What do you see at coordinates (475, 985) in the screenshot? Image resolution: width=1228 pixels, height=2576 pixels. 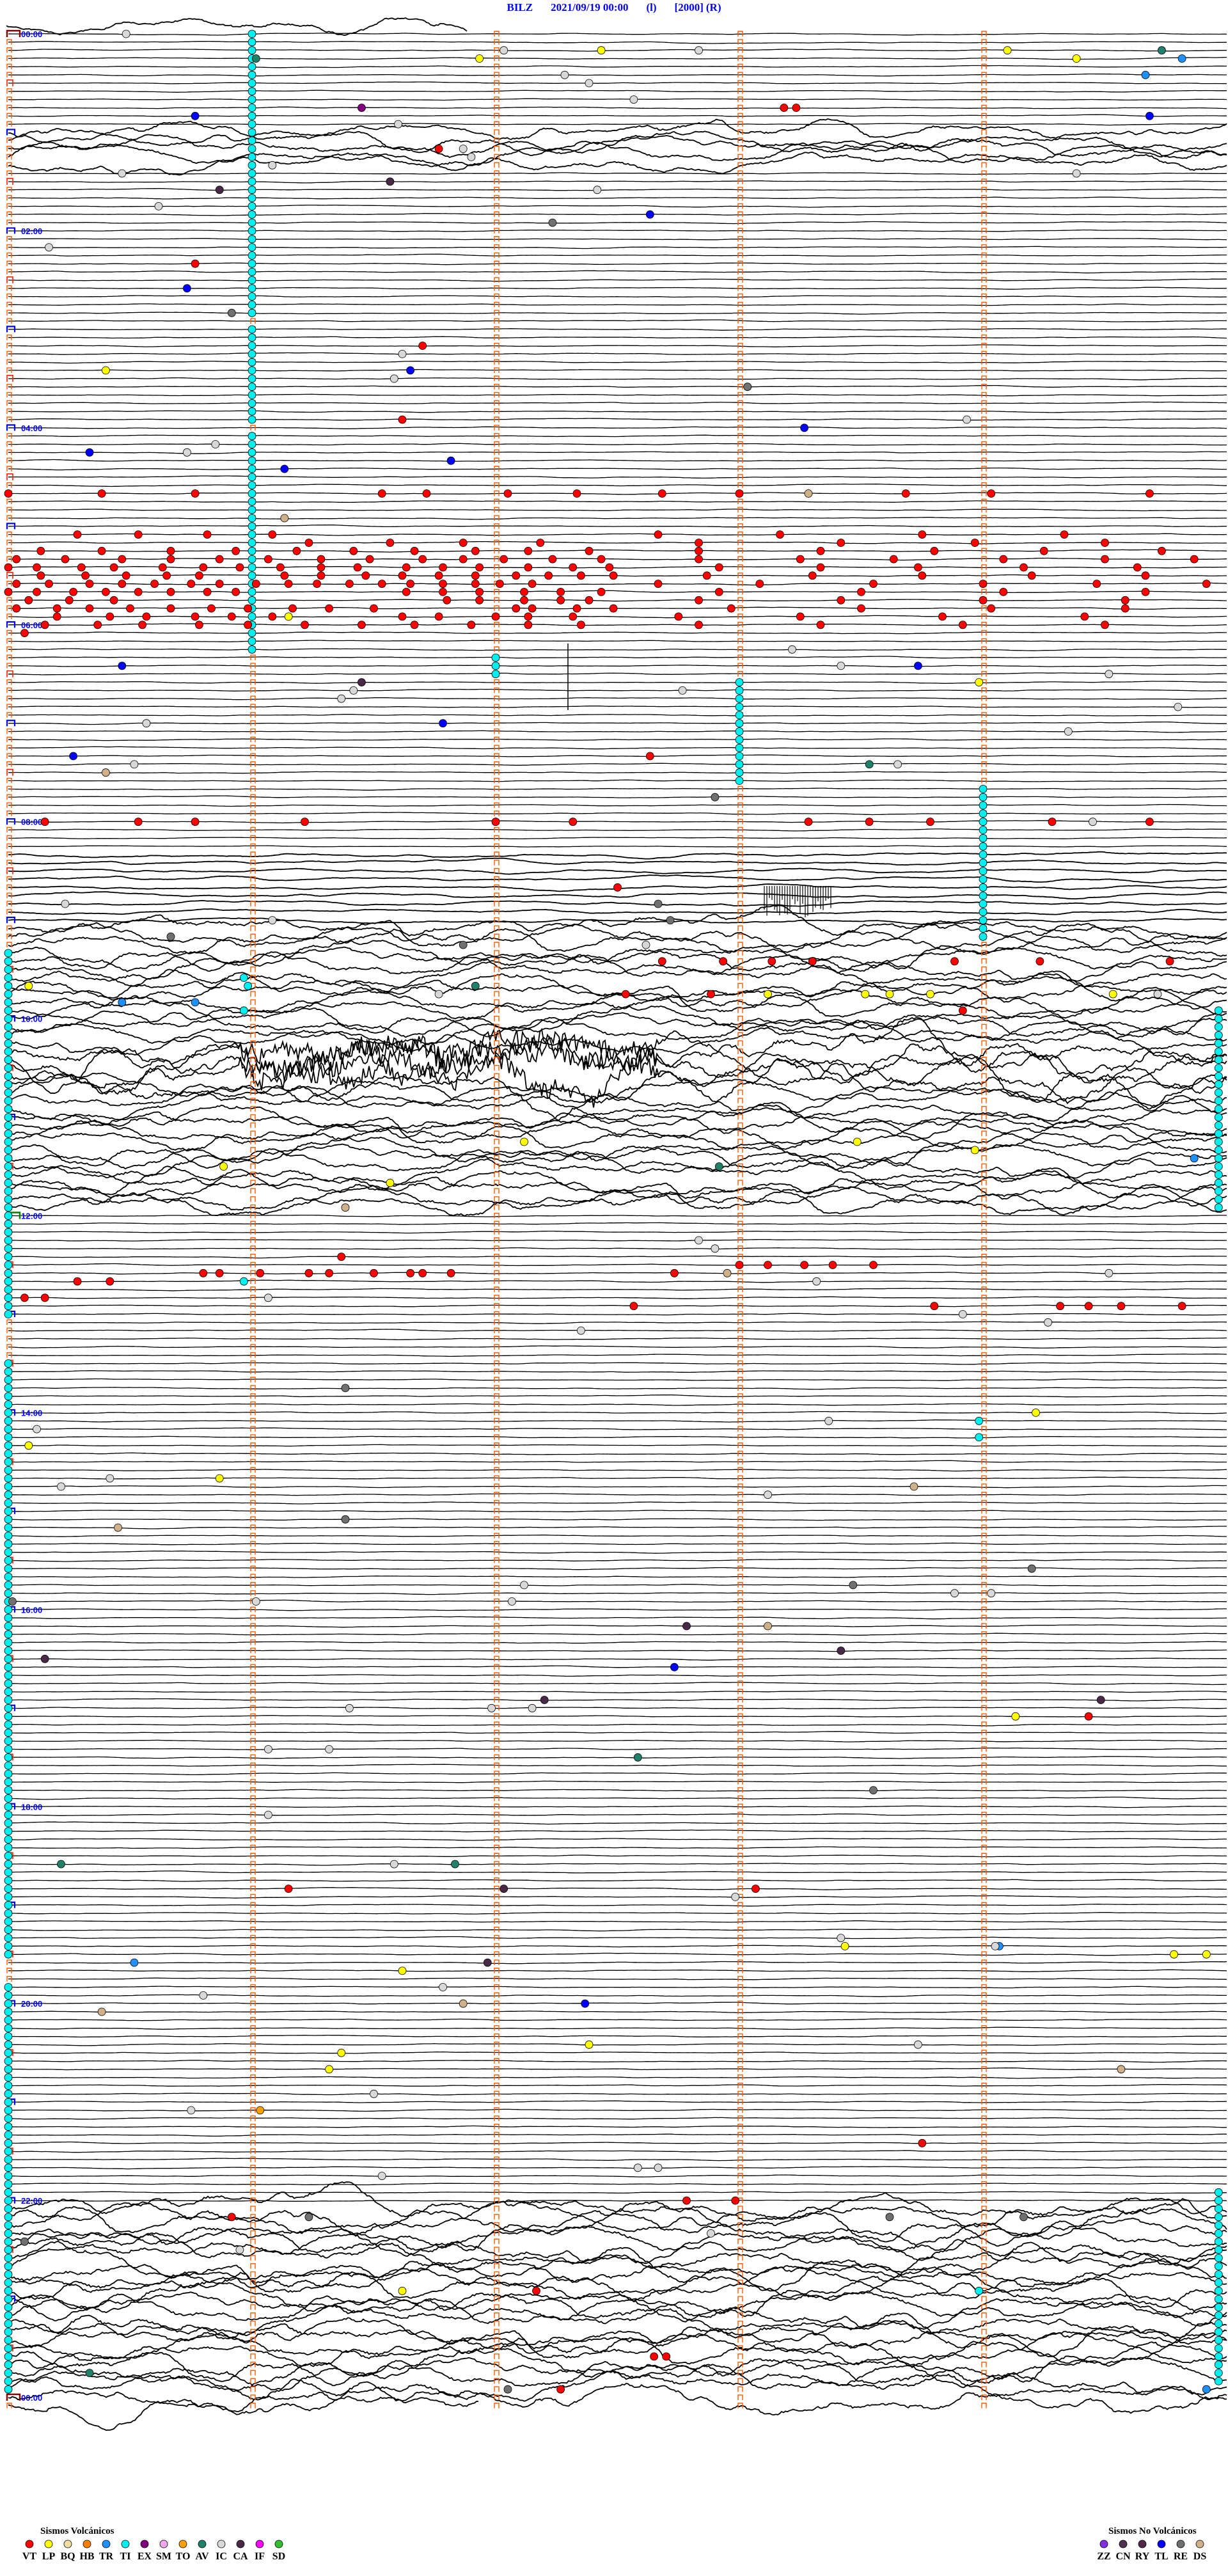 I see `event-av` at bounding box center [475, 985].